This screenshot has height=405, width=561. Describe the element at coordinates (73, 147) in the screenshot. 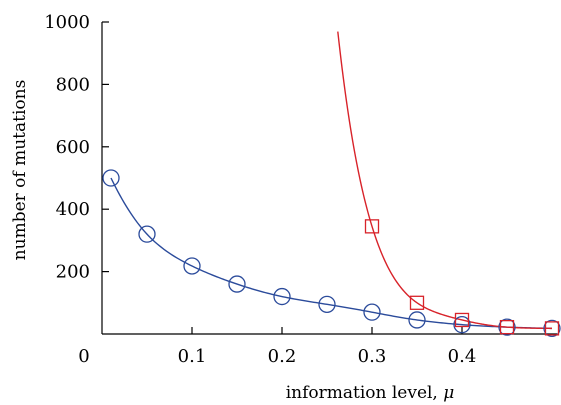

I see `y-tick-label: 600` at that location.